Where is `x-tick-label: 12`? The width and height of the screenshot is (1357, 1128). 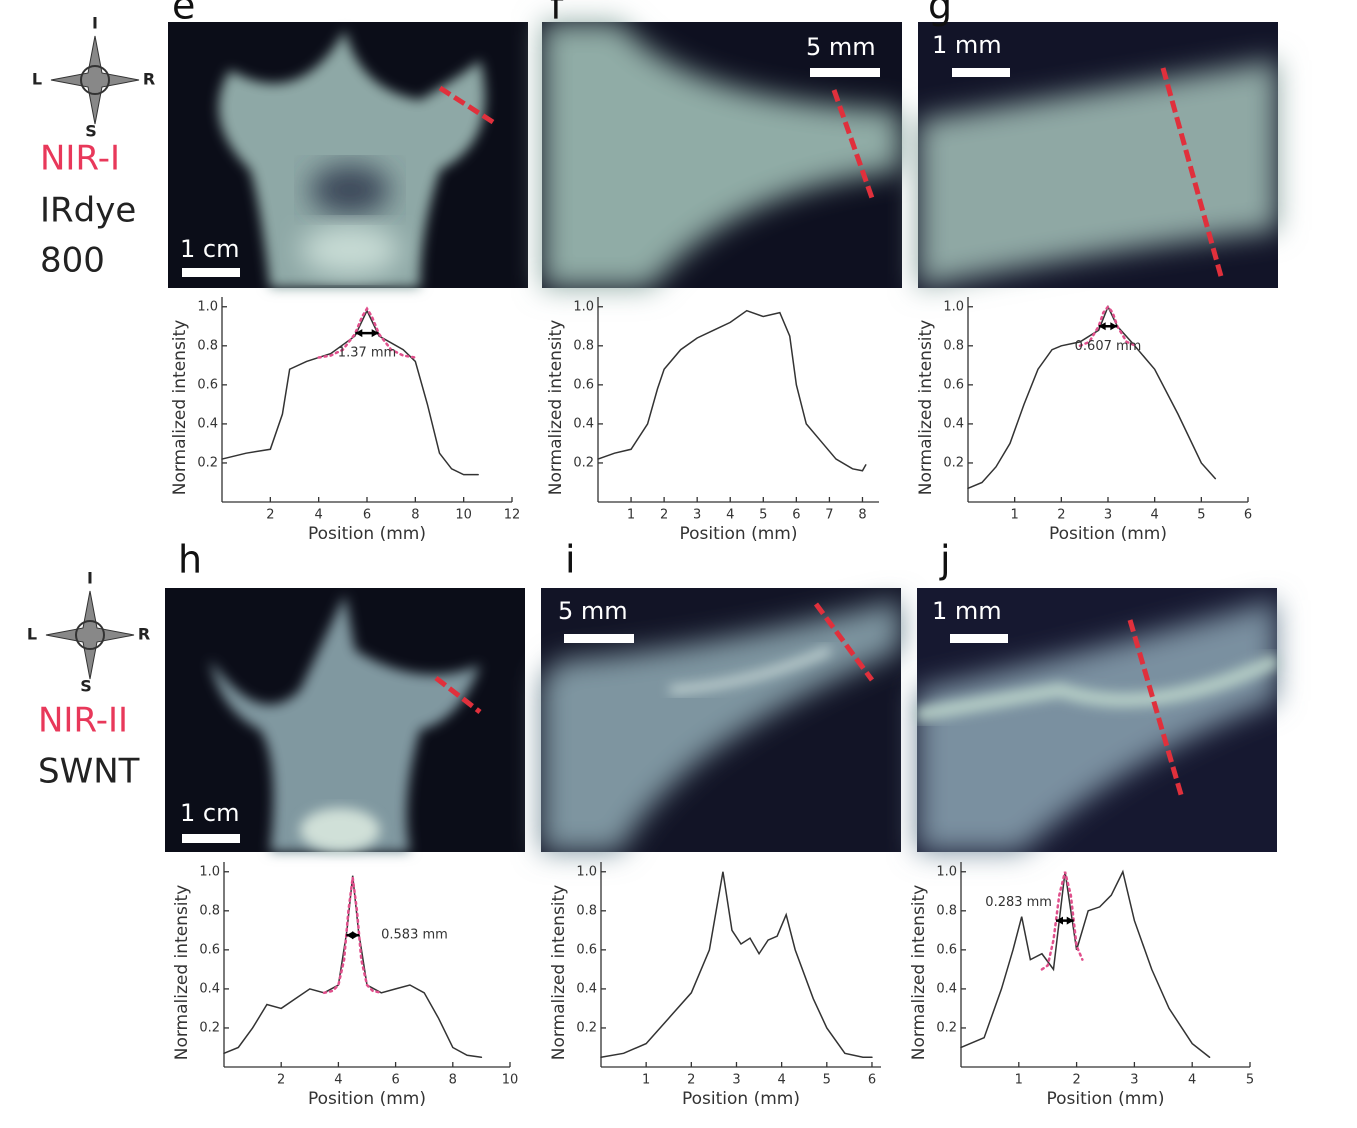 x-tick-label: 12 is located at coordinates (512, 515).